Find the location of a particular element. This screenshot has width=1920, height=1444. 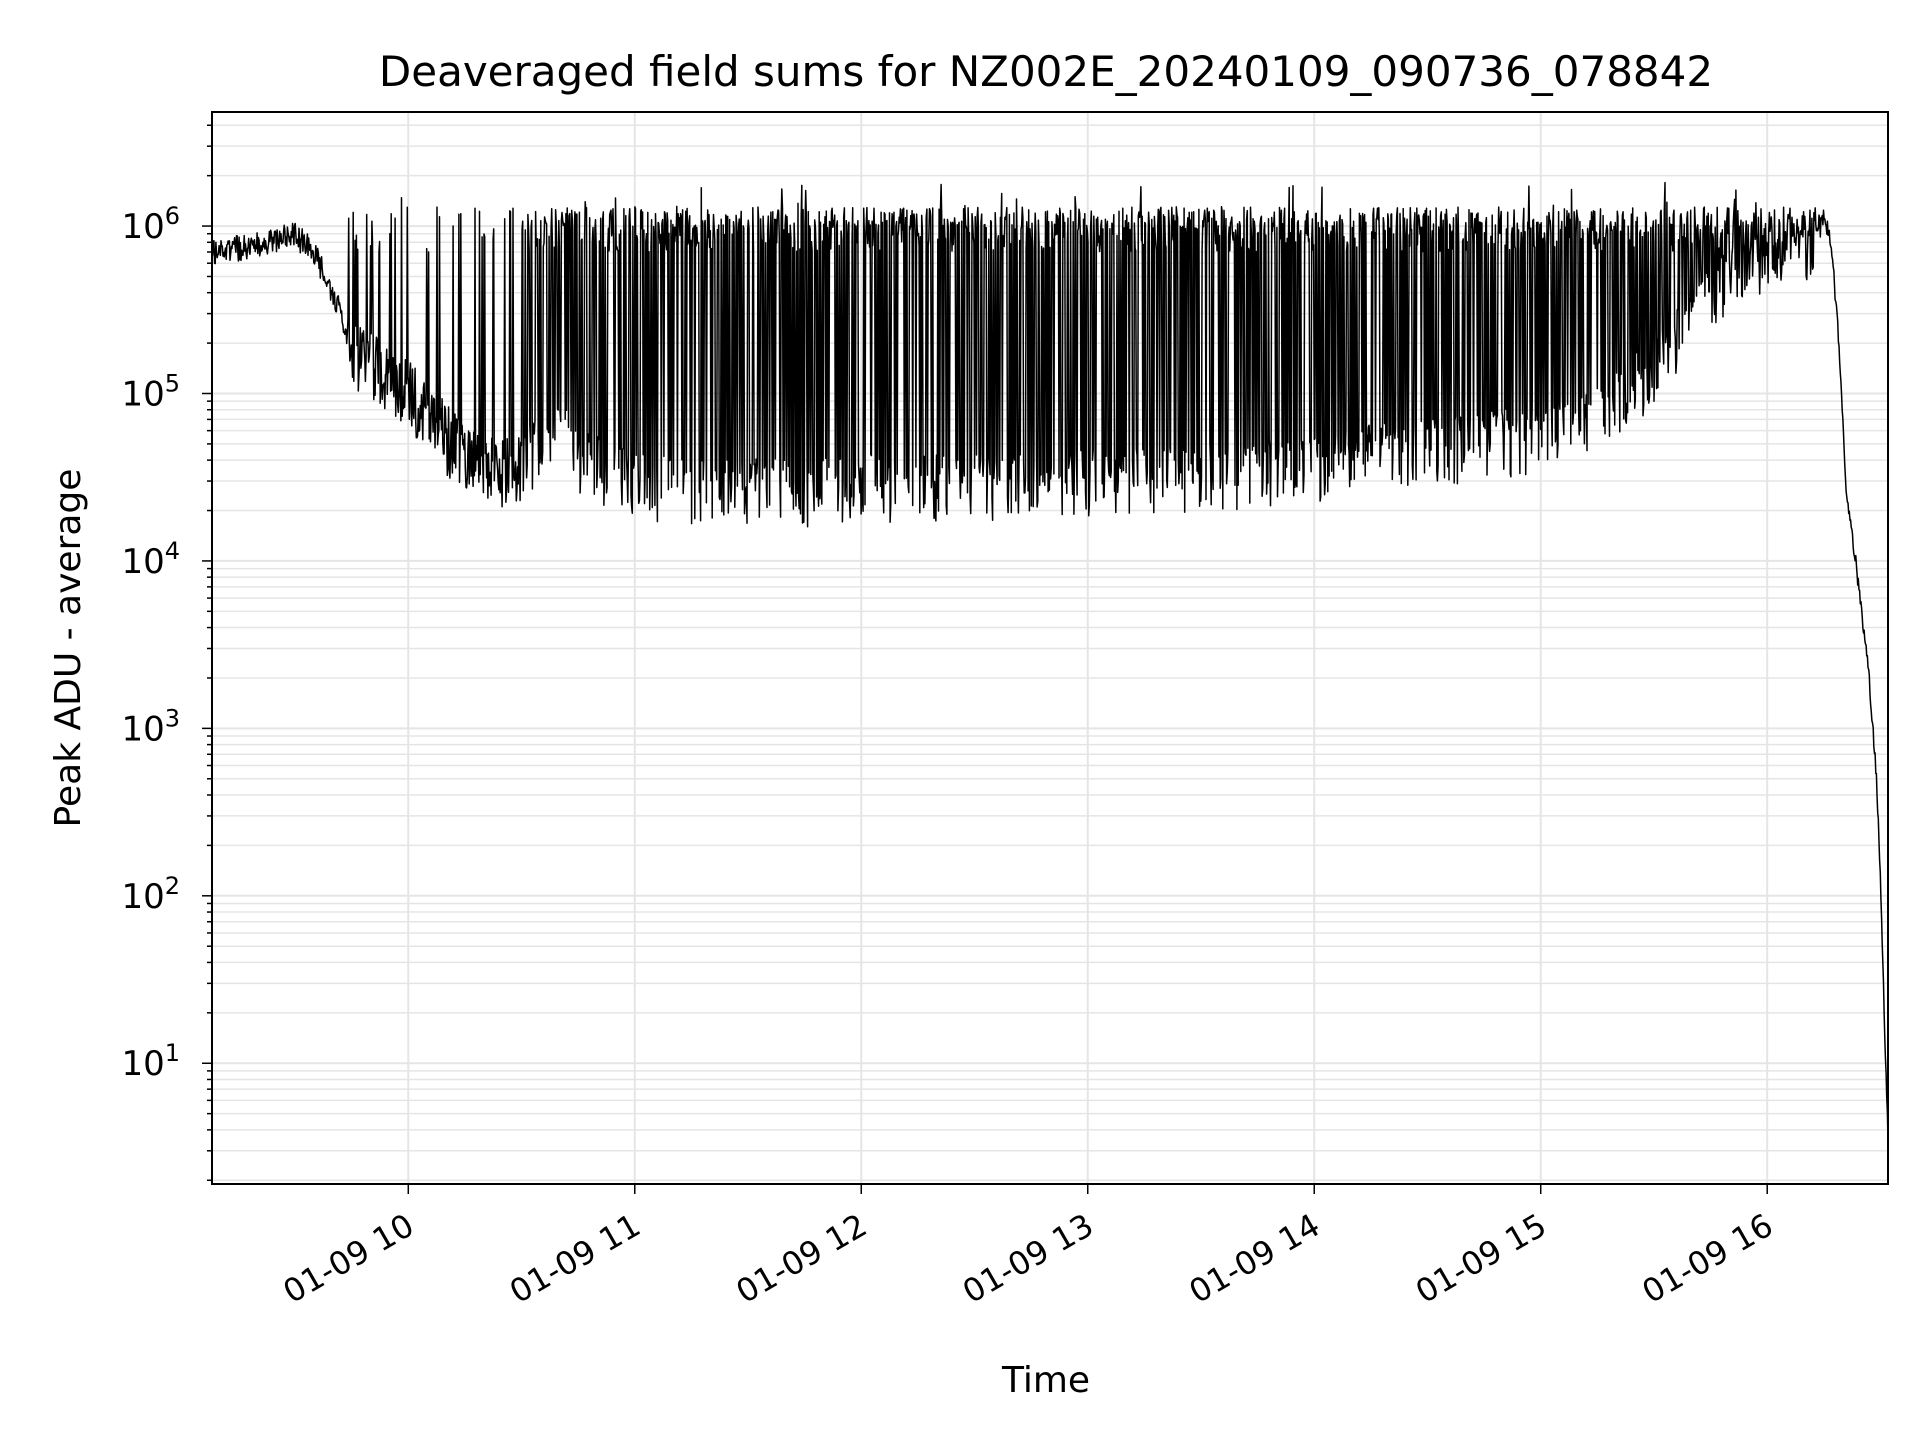

y-tick-label: 10³ is located at coordinates (150, 726).